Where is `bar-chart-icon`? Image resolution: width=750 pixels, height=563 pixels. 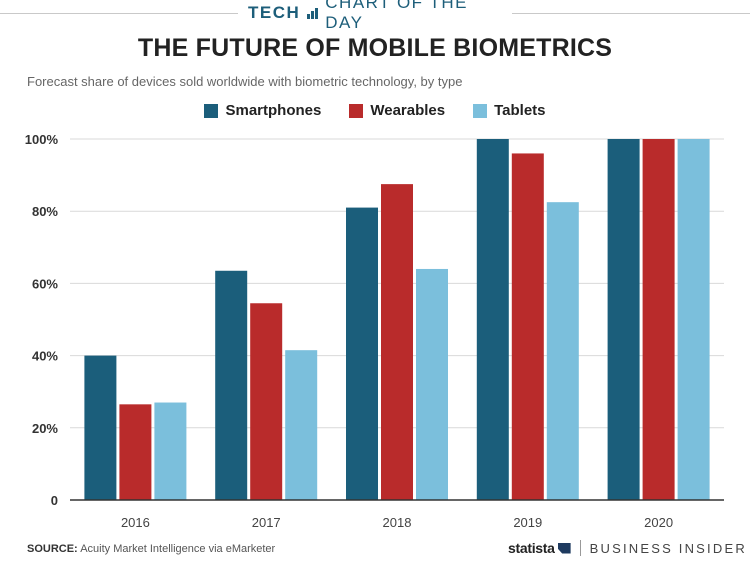 bar-chart-icon is located at coordinates (313, 13).